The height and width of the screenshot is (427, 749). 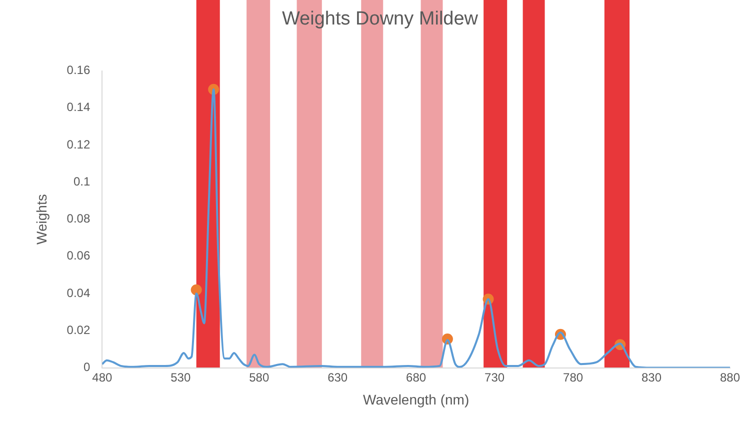 What do you see at coordinates (338, 377) in the screenshot?
I see `x-tick-label: 630` at bounding box center [338, 377].